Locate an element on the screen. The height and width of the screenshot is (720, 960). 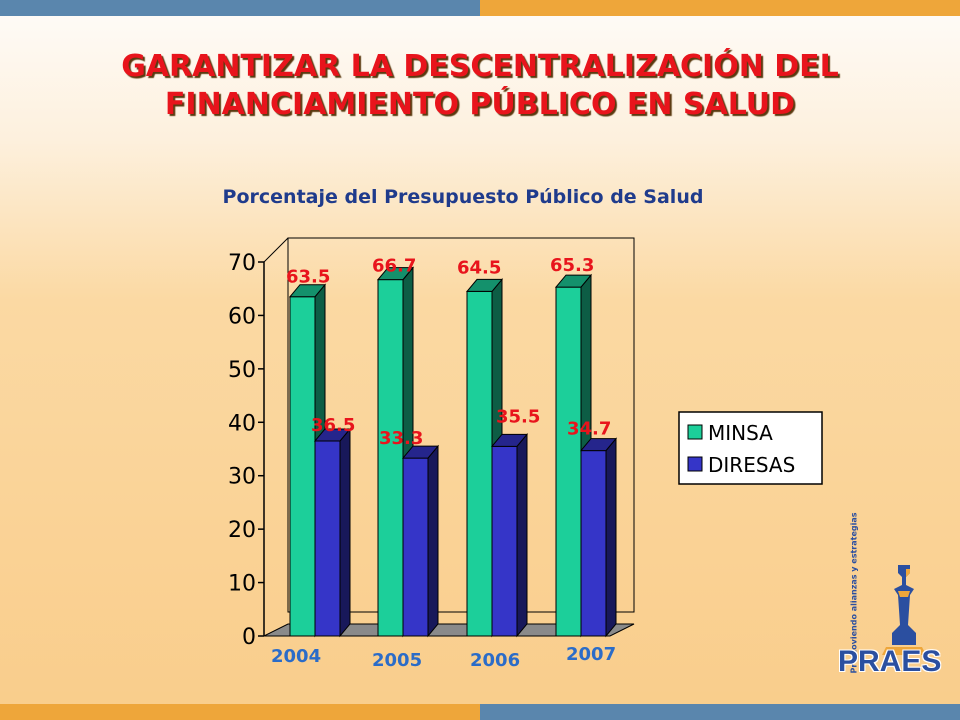
bar-diresas-2007-top is located at coordinates (598, 445).